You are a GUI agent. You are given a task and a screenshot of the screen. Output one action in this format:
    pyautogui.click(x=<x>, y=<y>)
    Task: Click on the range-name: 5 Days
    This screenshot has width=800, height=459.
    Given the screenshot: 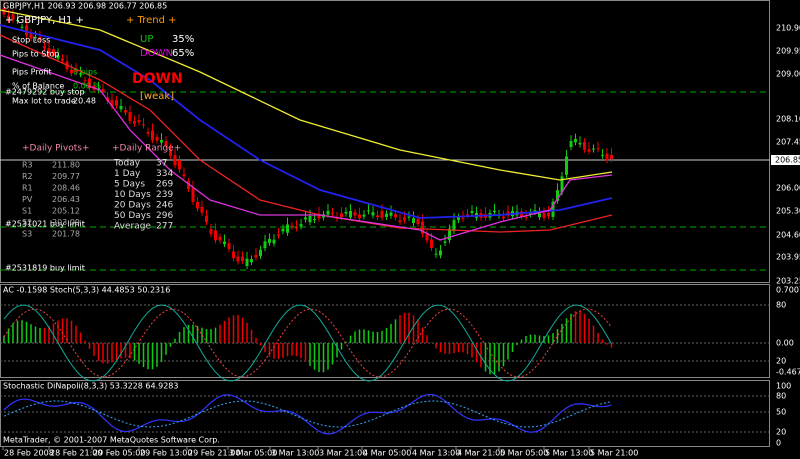 What is the action you would take?
    pyautogui.click(x=129, y=185)
    